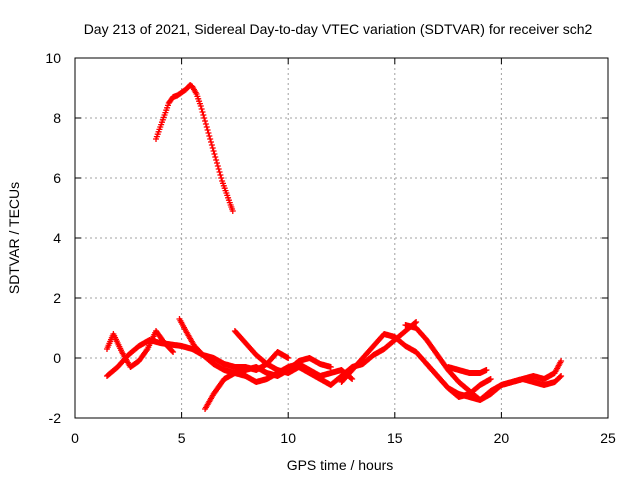  I want to click on y-axis-label: SDTVAR / TECUs, so click(14, 238).